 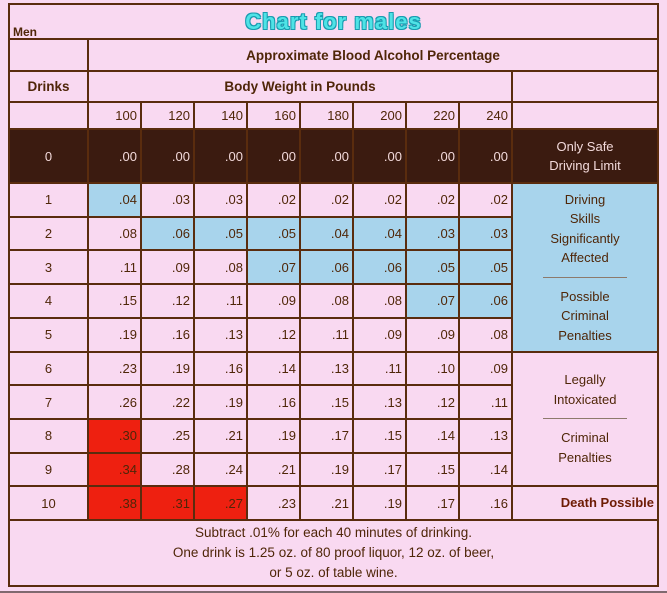 What do you see at coordinates (48, 233) in the screenshot?
I see `drinks-count-cell: 2` at bounding box center [48, 233].